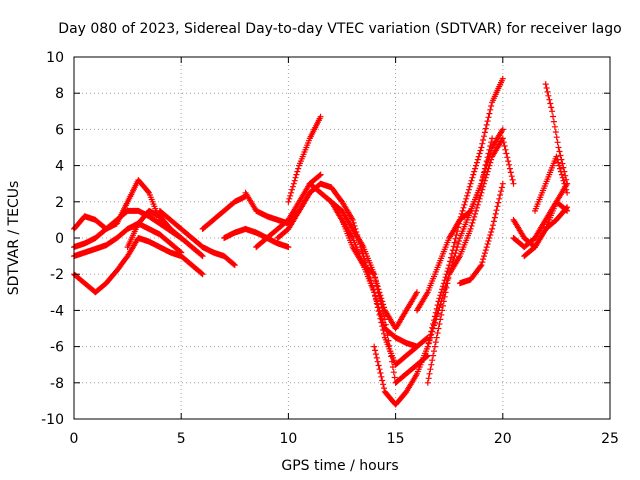  Describe the element at coordinates (59, 239) in the screenshot. I see `y-tick-label: 0` at that location.